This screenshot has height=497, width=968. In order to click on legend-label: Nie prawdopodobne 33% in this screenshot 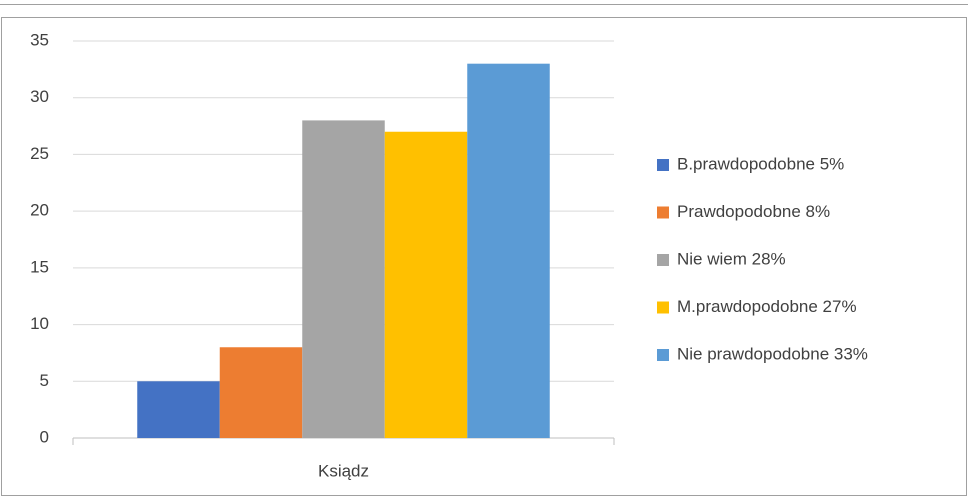, I will do `click(772, 353)`.